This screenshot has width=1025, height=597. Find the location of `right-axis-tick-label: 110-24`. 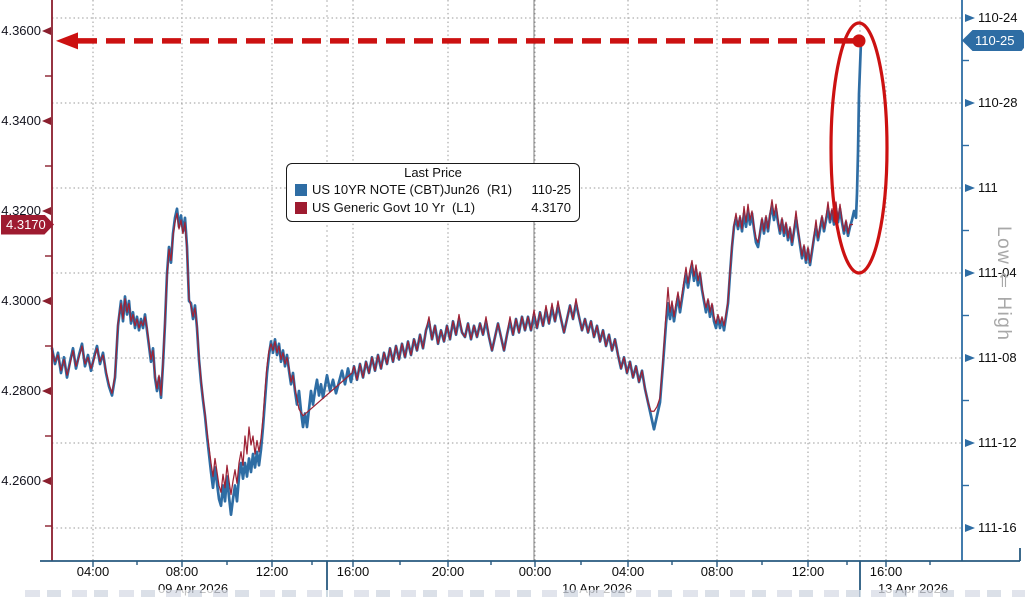

right-axis-tick-label: 110-24 is located at coordinates (998, 17).